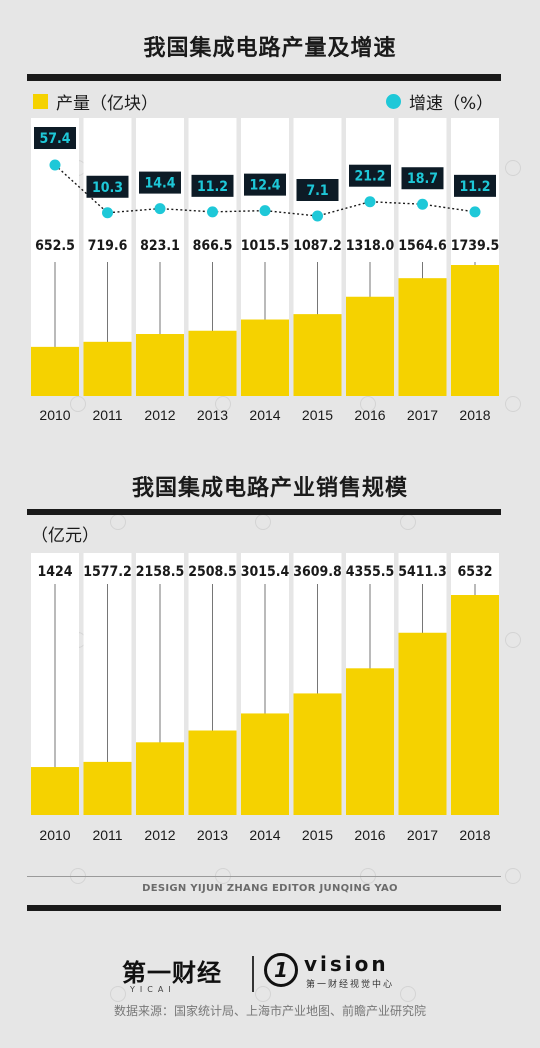 The height and width of the screenshot is (1048, 540). I want to click on chart2-title: 我国集成电路产业销售规模, so click(269, 488).